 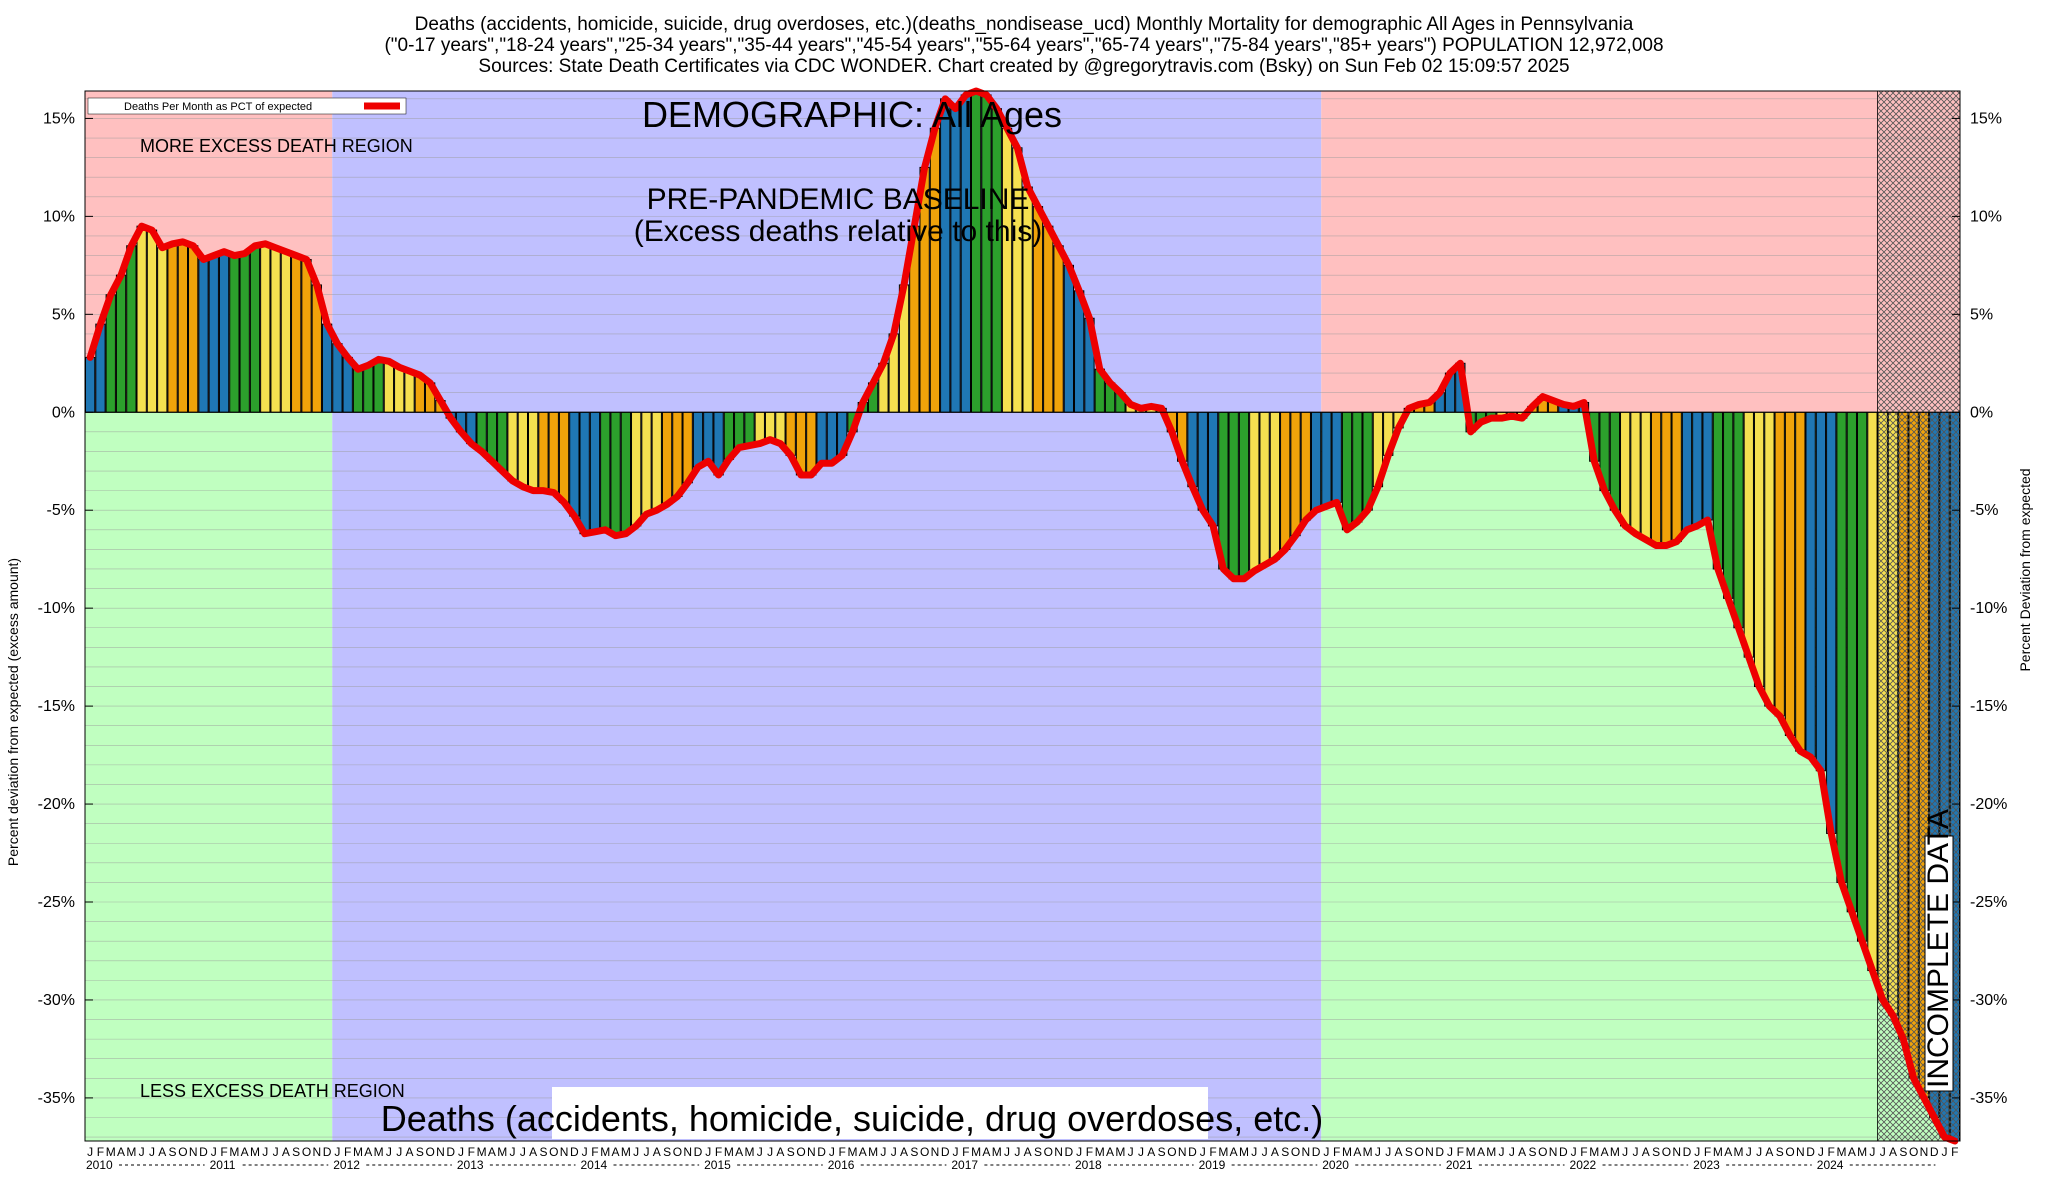 I want to click on x-year-label: 2020, so click(x=1335, y=1165).